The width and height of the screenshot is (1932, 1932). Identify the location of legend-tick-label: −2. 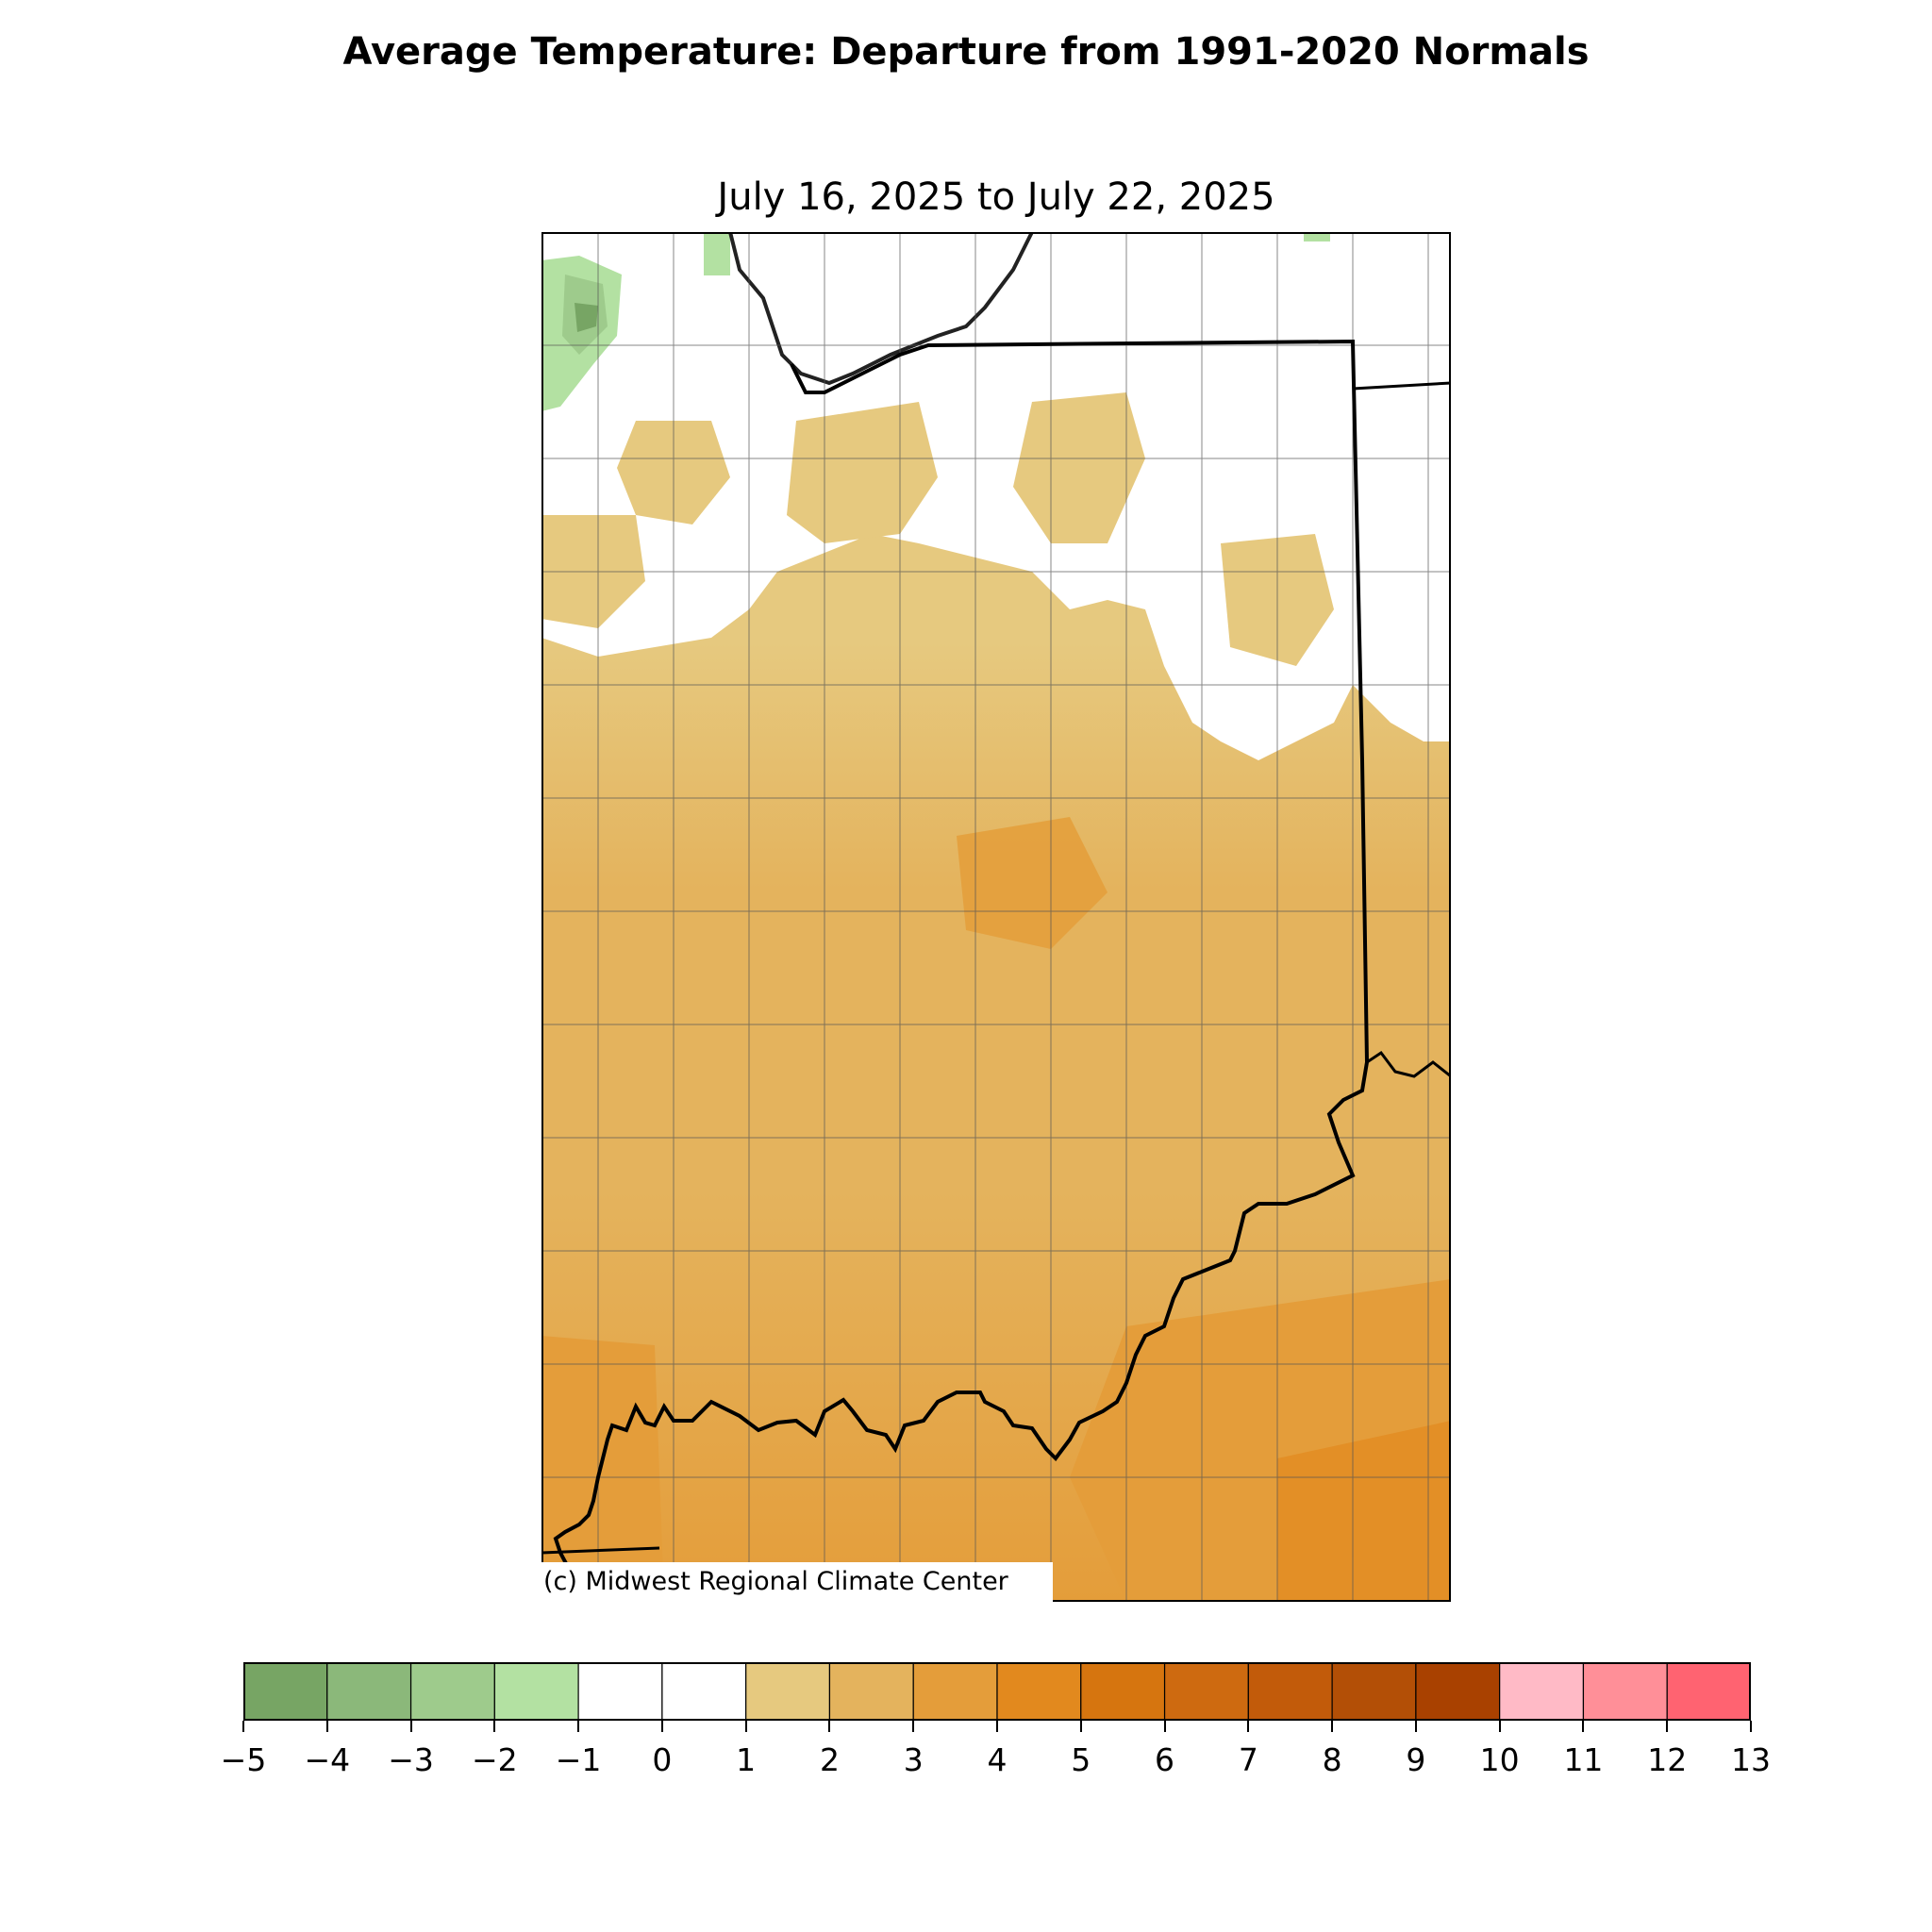
(495, 1760).